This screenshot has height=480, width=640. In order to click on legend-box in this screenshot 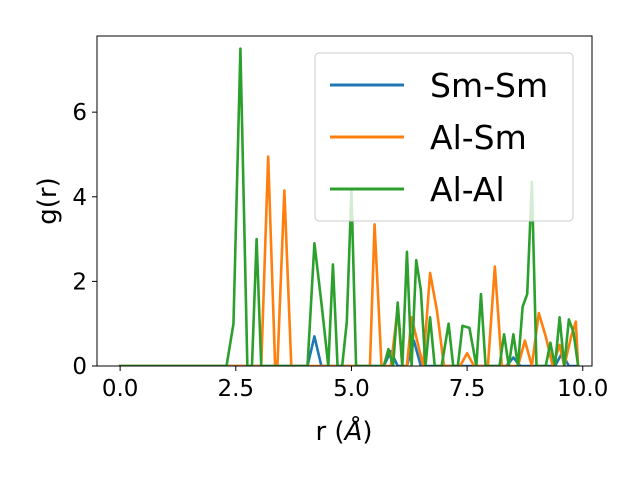, I will do `click(444, 137)`.